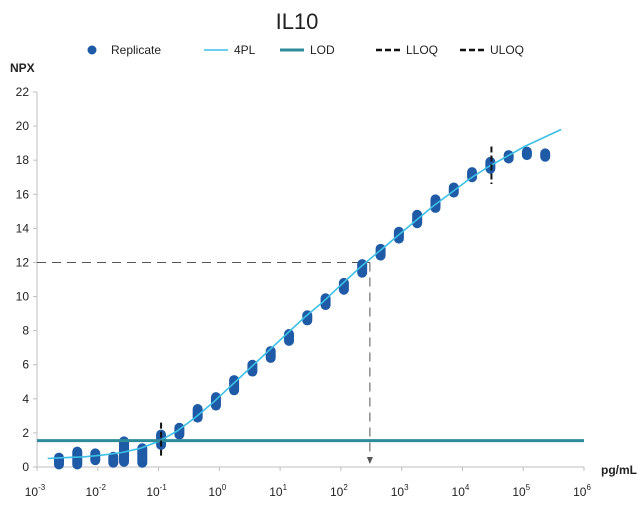 The width and height of the screenshot is (640, 507). What do you see at coordinates (23, 228) in the screenshot?
I see `y-tick-label: 14` at bounding box center [23, 228].